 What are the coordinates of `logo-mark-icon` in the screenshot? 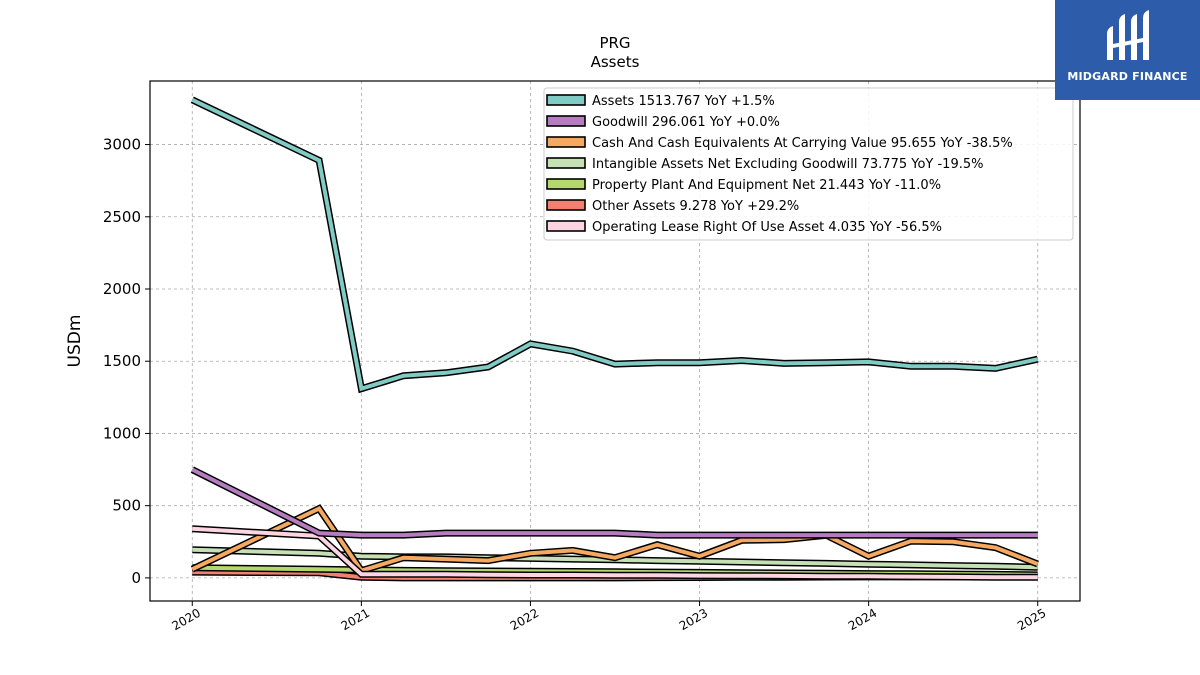 It's located at (1128, 35).